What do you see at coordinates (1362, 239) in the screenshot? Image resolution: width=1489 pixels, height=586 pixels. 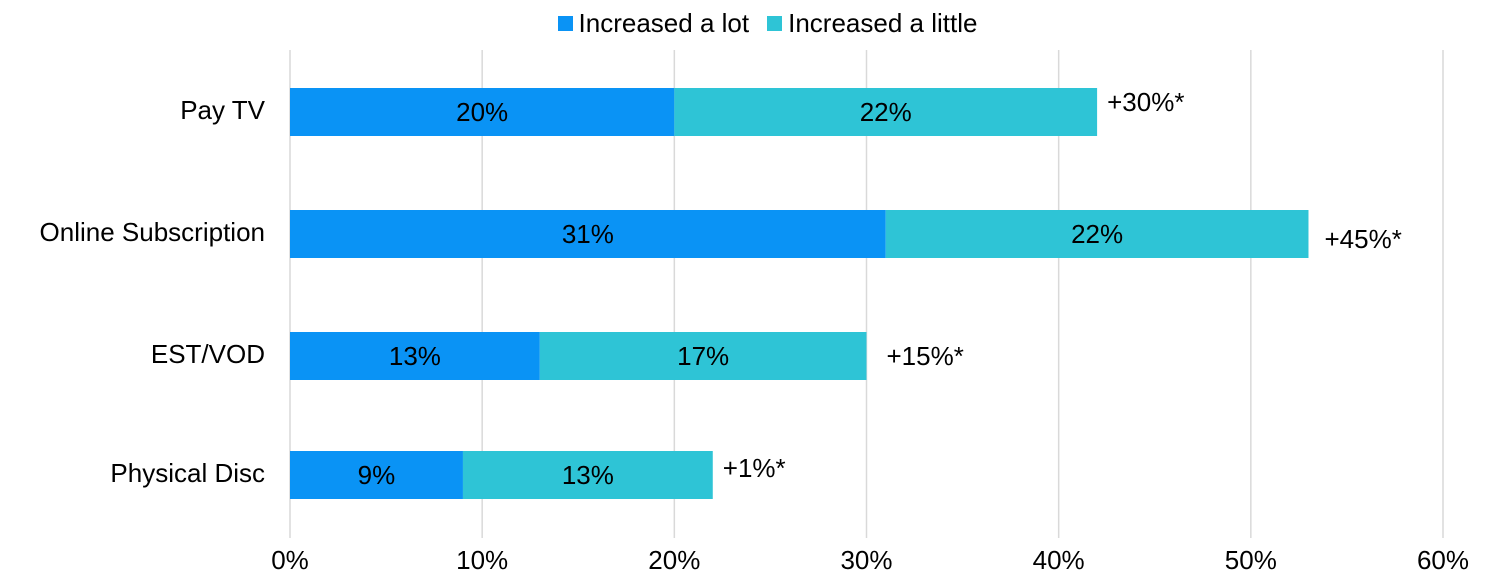 I see `annotation-label: +45%*` at bounding box center [1362, 239].